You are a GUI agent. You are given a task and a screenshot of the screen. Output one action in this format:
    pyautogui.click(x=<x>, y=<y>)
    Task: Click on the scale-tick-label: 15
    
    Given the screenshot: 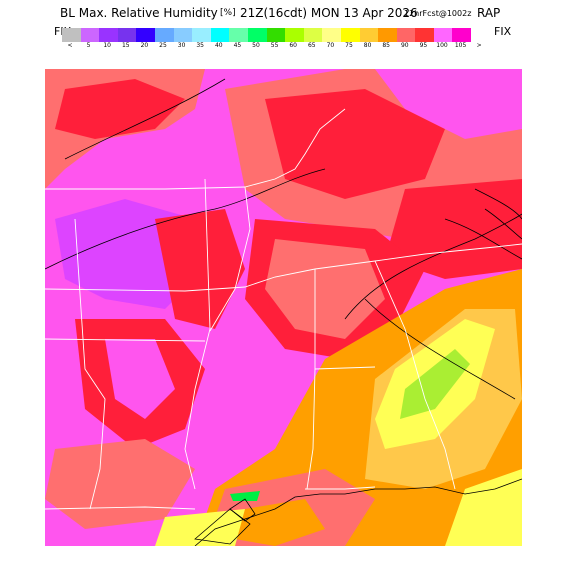 What is the action you would take?
    pyautogui.click(x=125, y=45)
    